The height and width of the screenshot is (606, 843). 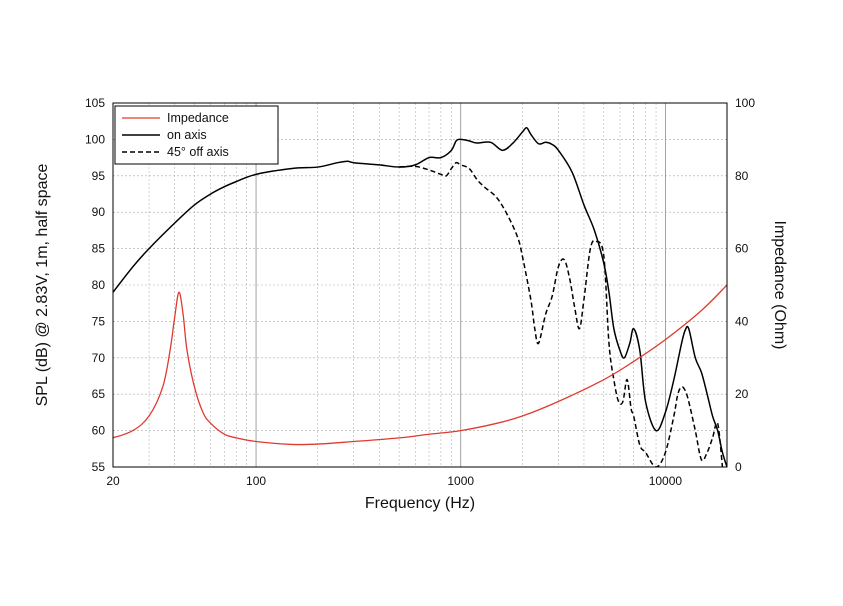 I want to click on y-left-tick-label: 65, so click(x=99, y=394).